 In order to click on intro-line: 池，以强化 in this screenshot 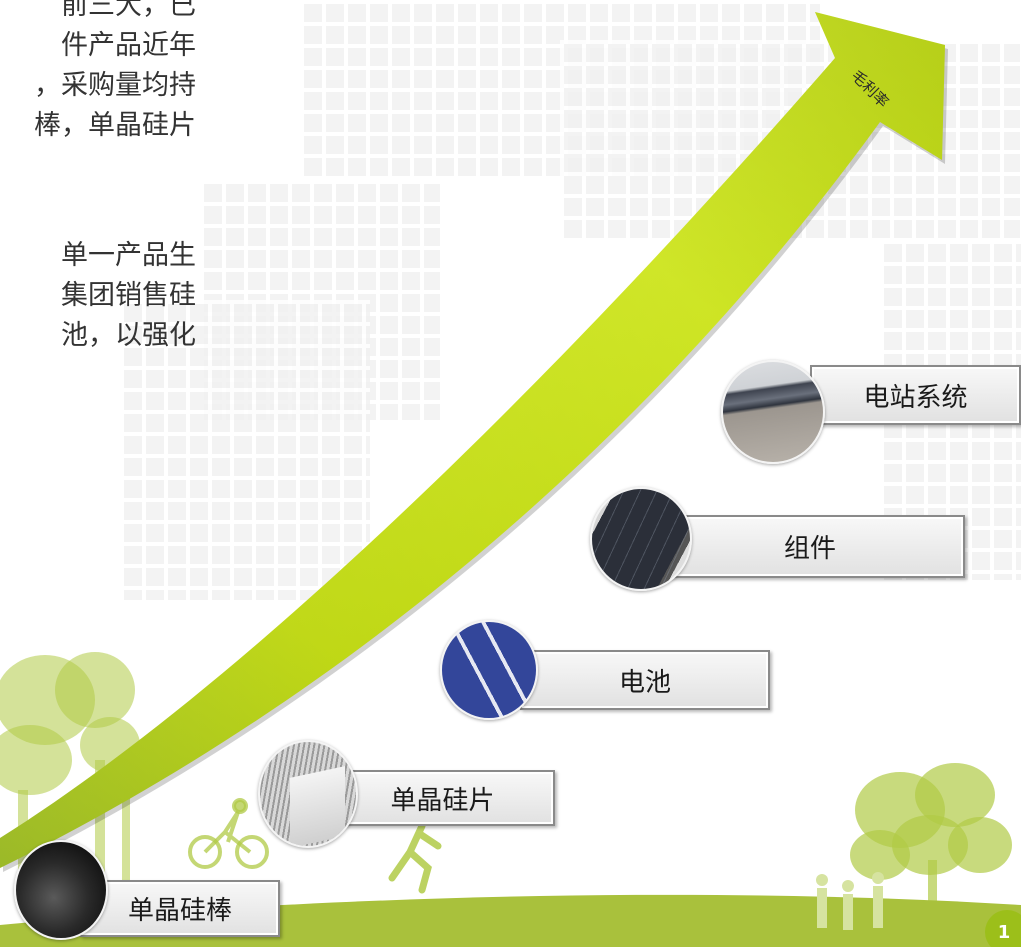, I will do `click(98, 336)`.